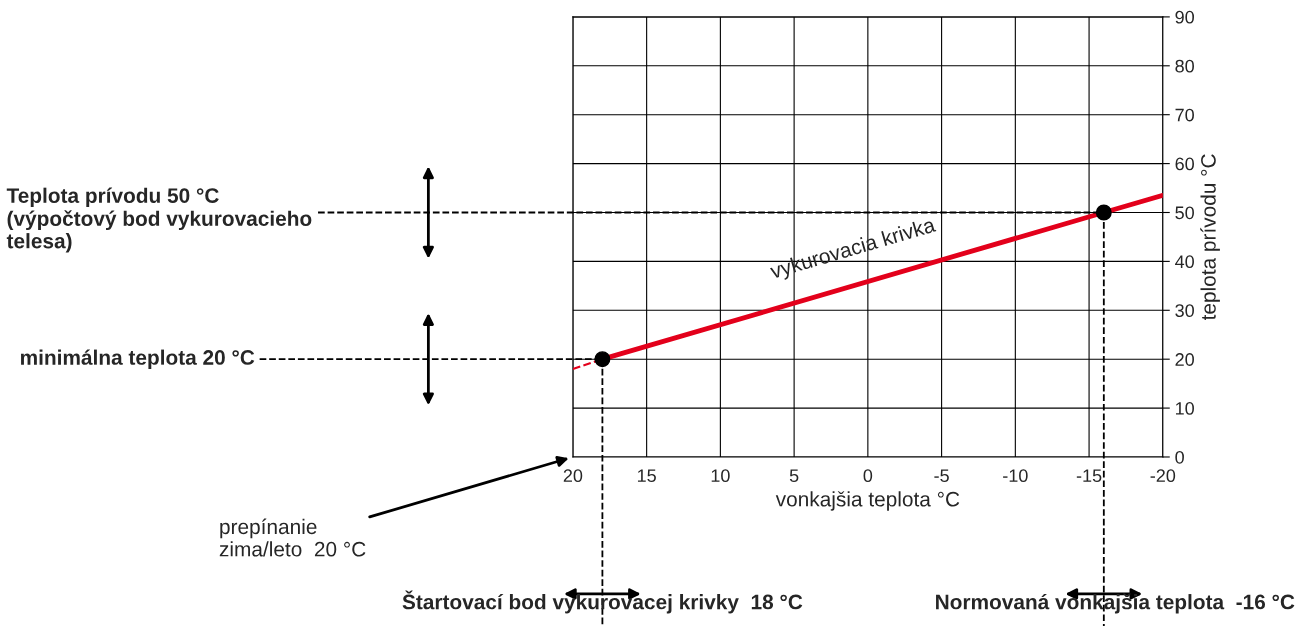  Describe the element at coordinates (1210, 237) in the screenshot. I see `y-axis-title: teplota prívodu °C` at that location.